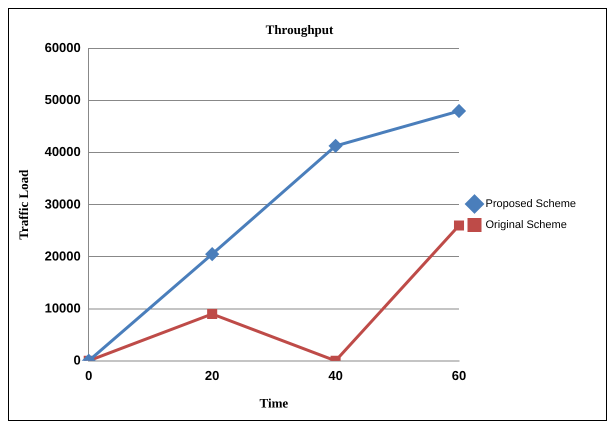 The height and width of the screenshot is (427, 613). What do you see at coordinates (62, 48) in the screenshot?
I see `y-tick-label: 60000` at bounding box center [62, 48].